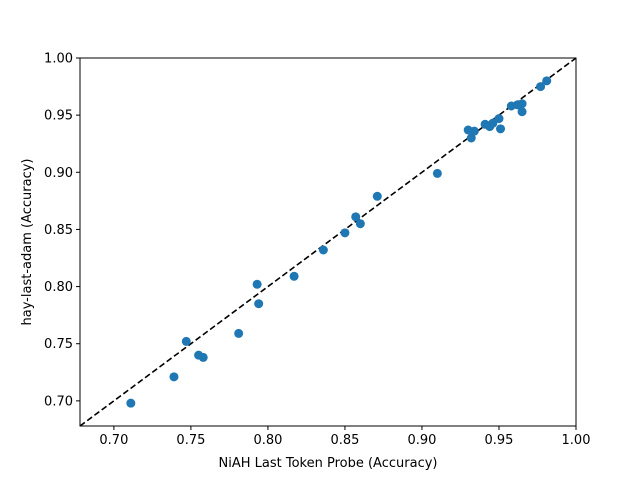 This screenshot has height=480, width=640. What do you see at coordinates (344, 440) in the screenshot?
I see `x-tick-label: 0.85` at bounding box center [344, 440].